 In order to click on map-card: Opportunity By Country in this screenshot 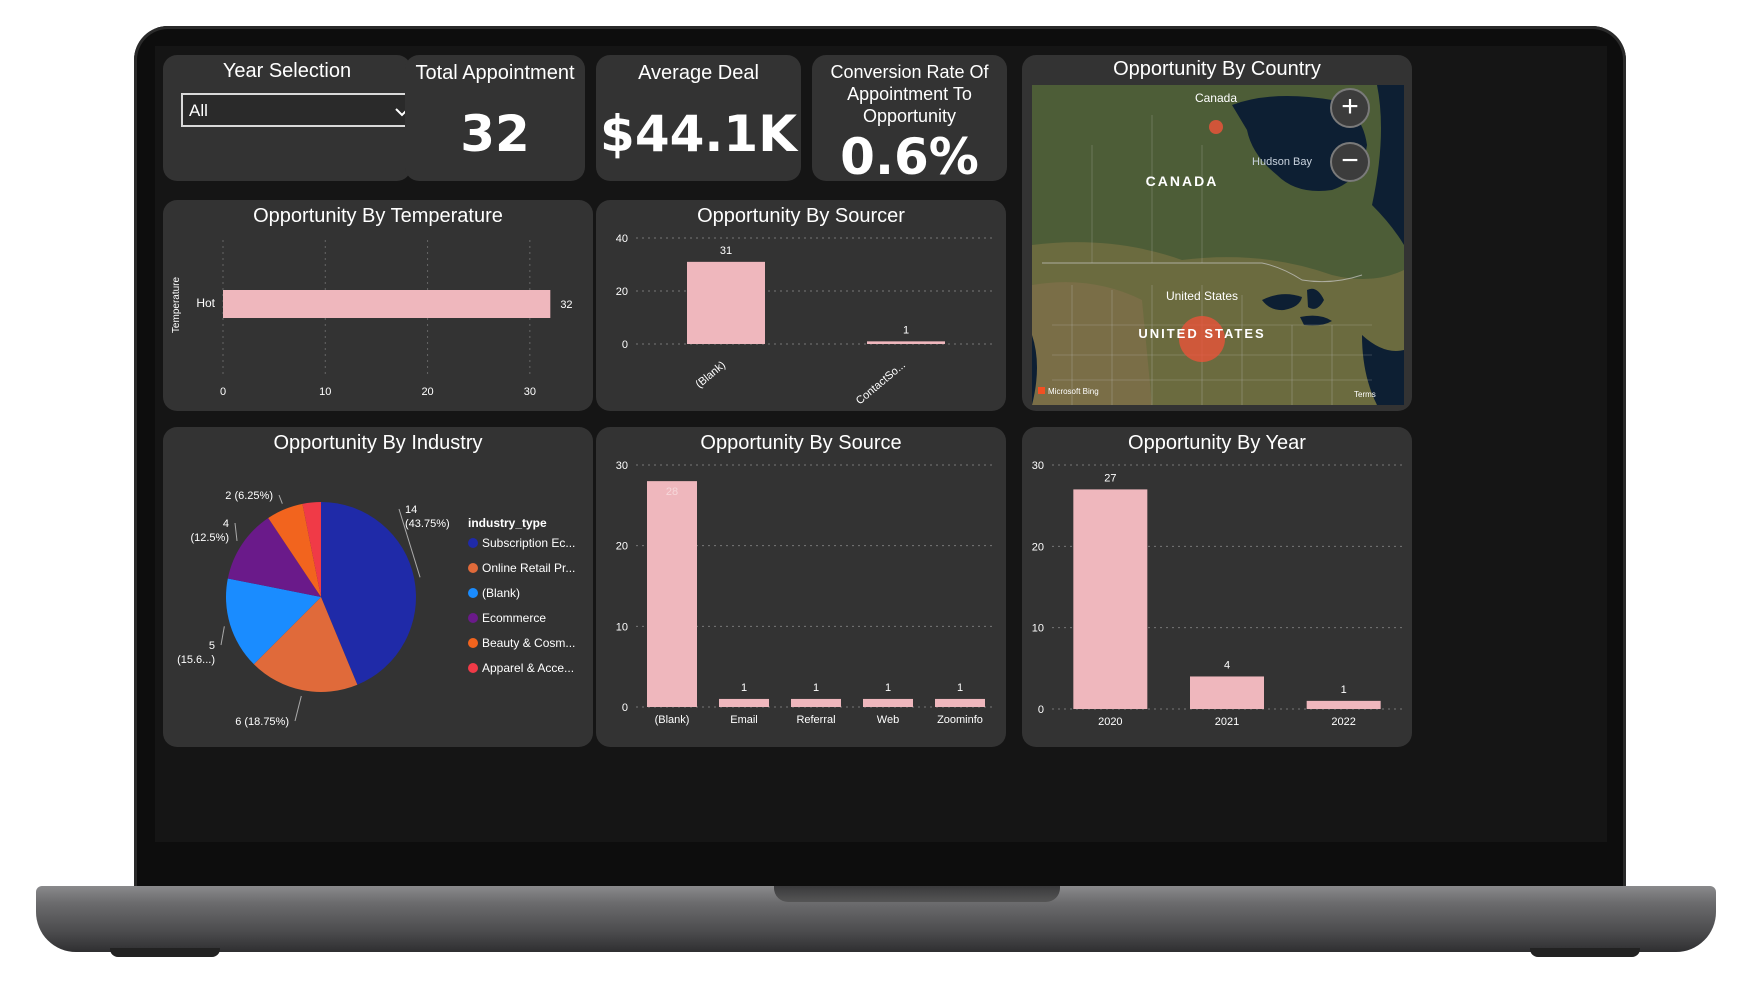, I will do `click(1217, 233)`.